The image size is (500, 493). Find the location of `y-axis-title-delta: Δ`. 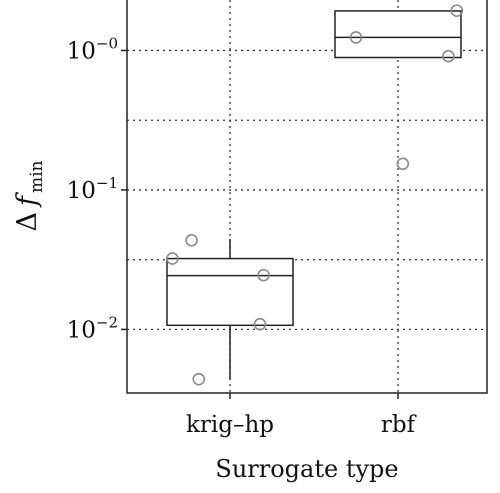

y-axis-title-delta: Δ is located at coordinates (27, 222).